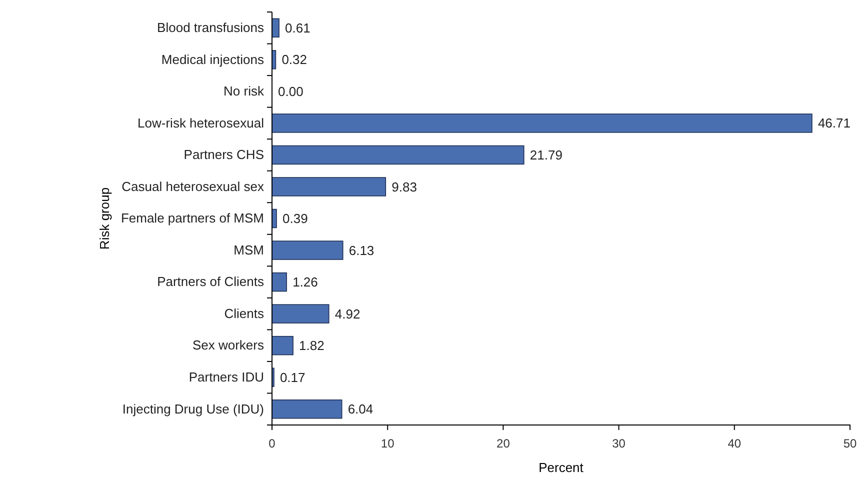 The height and width of the screenshot is (478, 862). What do you see at coordinates (193, 186) in the screenshot?
I see `y-tick-label: Casual heterosexual sex` at bounding box center [193, 186].